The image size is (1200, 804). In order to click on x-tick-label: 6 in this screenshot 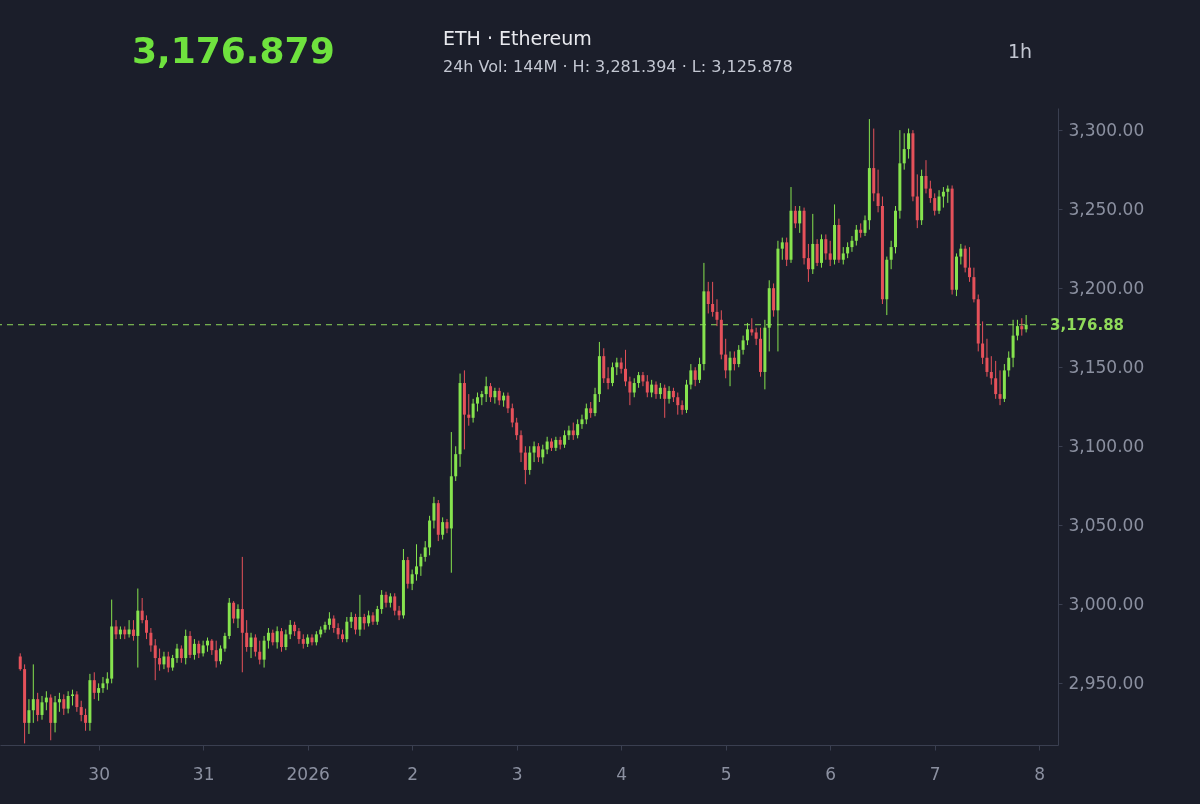, I will do `click(831, 773)`.